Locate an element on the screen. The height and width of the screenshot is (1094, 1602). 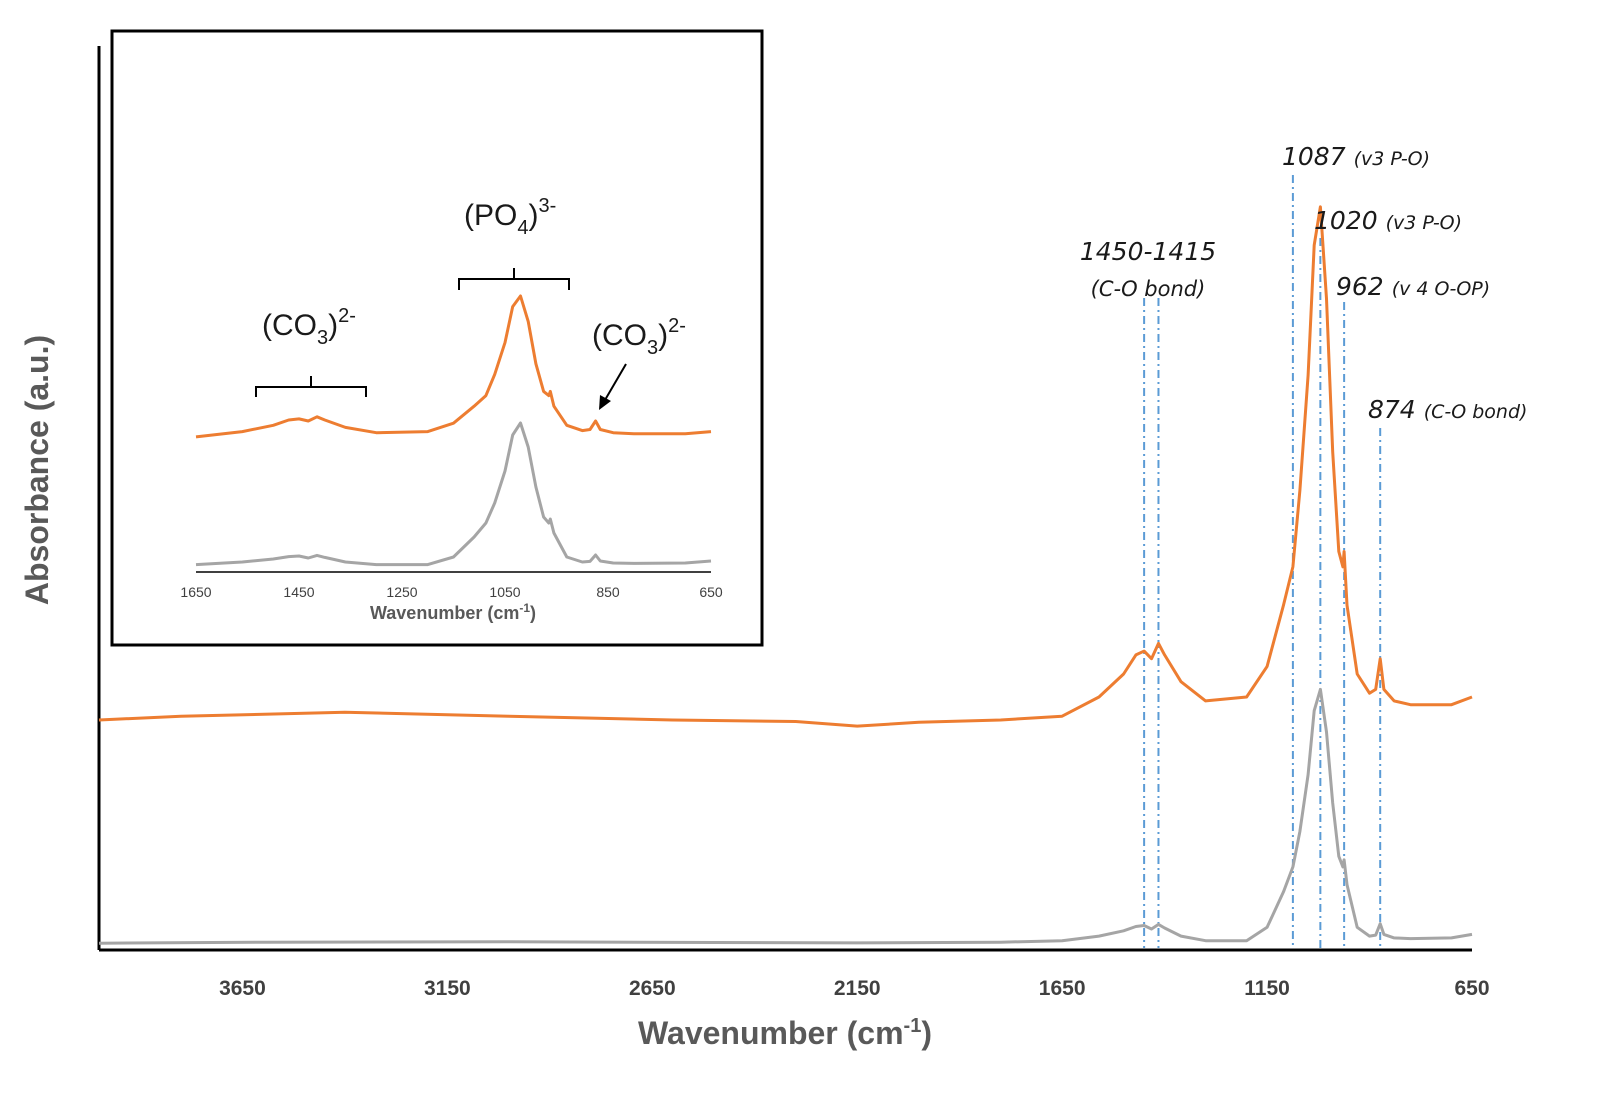
inset-x-tick-label: 1650 is located at coordinates (195, 592).